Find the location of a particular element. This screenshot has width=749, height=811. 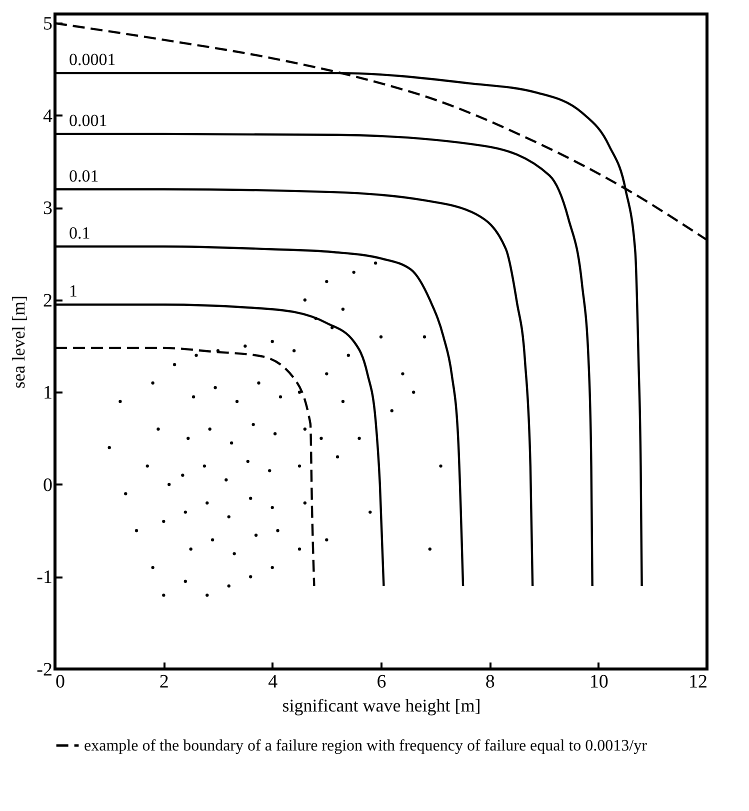

y-tick-label: 3 is located at coordinates (47, 209).